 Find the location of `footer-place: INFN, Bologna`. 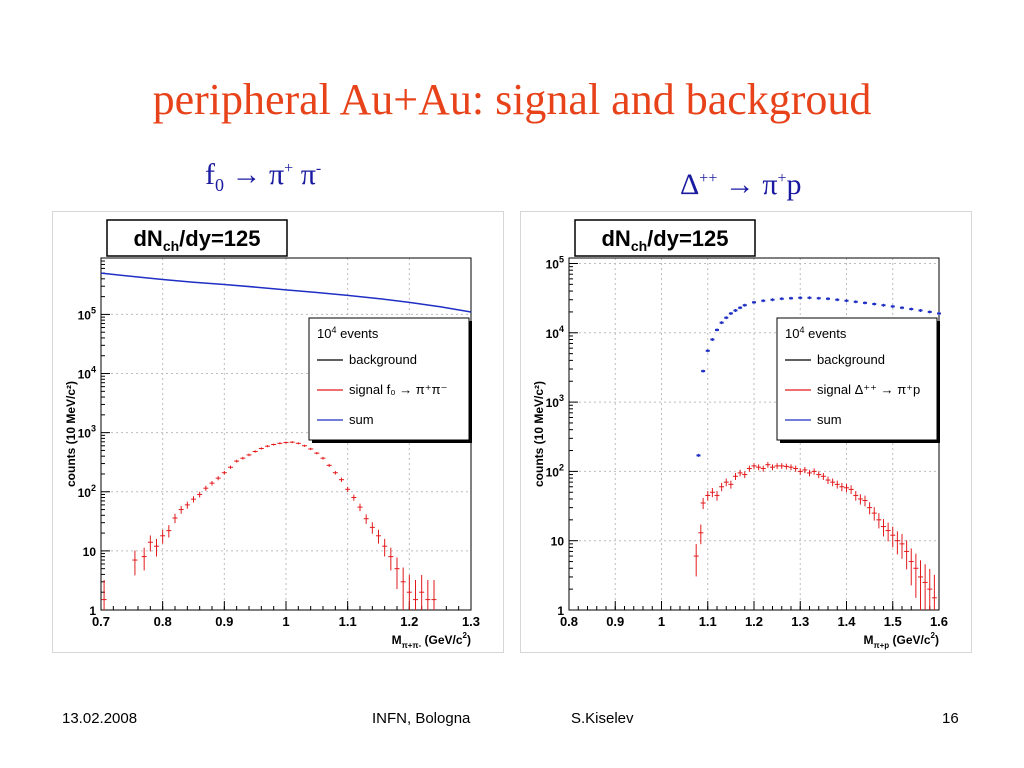

footer-place: INFN, Bologna is located at coordinates (421, 718).